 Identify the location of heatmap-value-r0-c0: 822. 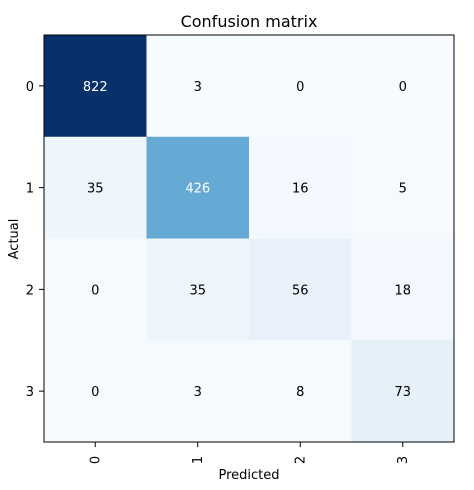
(95, 87).